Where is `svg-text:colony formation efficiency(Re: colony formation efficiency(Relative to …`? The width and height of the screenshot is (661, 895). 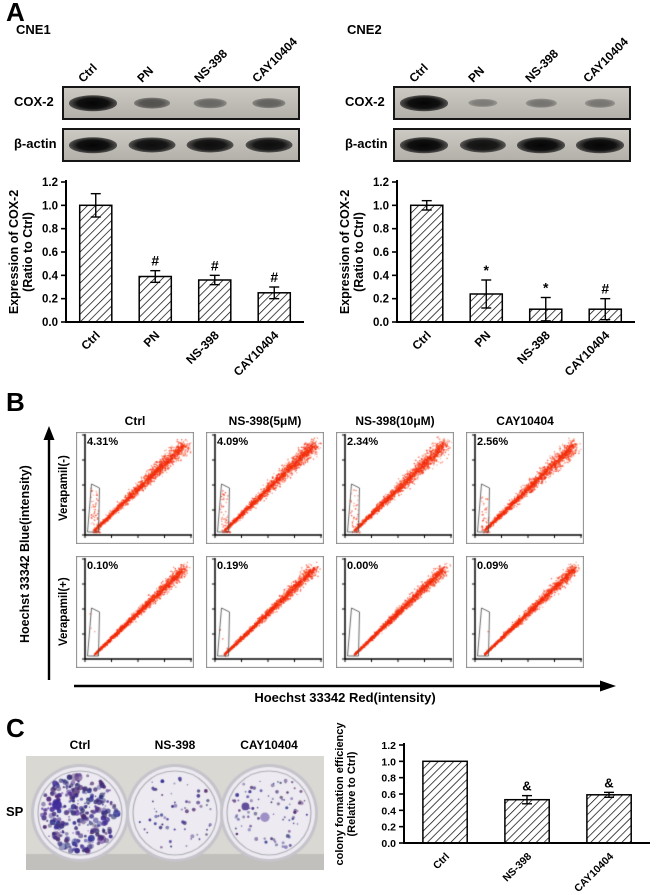 svg-text:colony formation efficiency(Re: colony formation efficiency(Relative to … is located at coordinates (346, 794).